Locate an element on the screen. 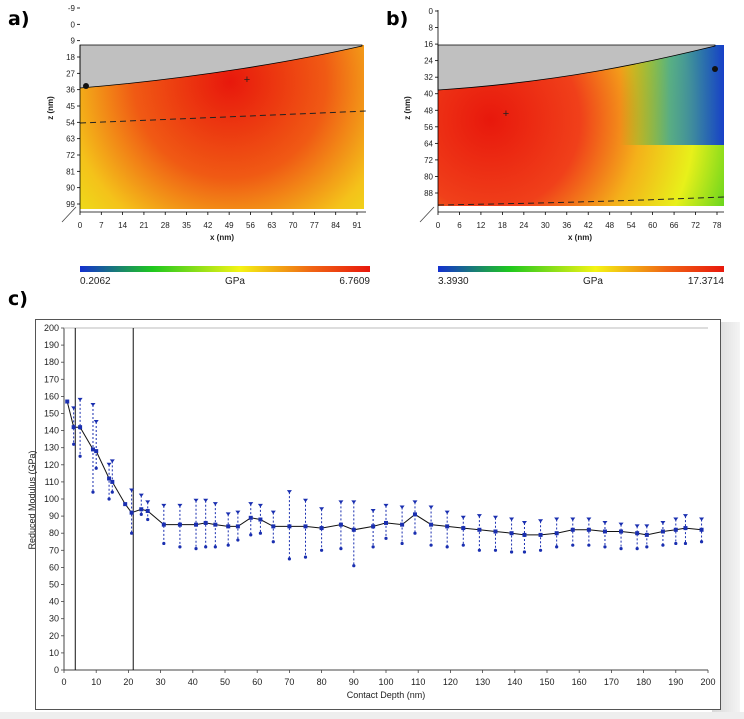 The height and width of the screenshot is (719, 744). panel-b-xtick: 72 is located at coordinates (695, 225).